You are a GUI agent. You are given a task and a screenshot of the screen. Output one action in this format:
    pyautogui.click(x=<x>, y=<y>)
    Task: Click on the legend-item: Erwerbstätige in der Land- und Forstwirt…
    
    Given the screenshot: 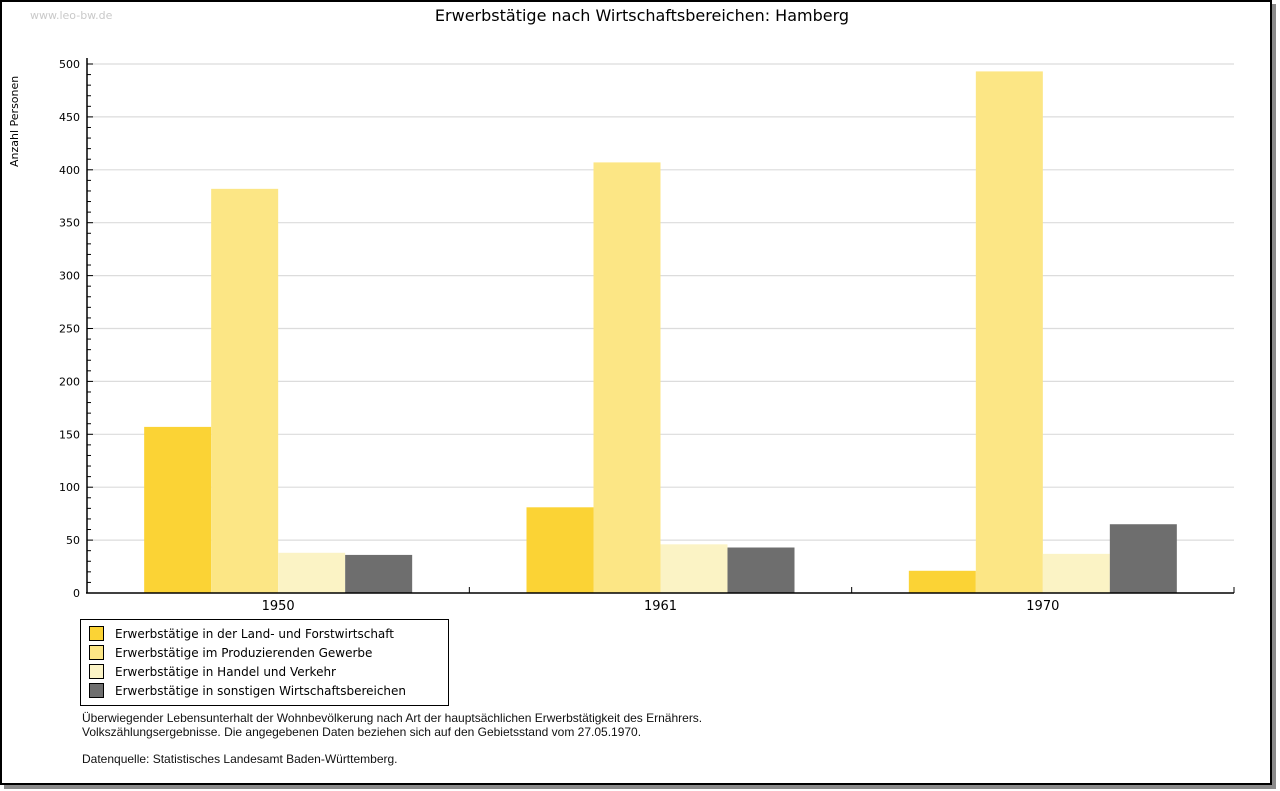 What is the action you would take?
    pyautogui.click(x=264, y=633)
    